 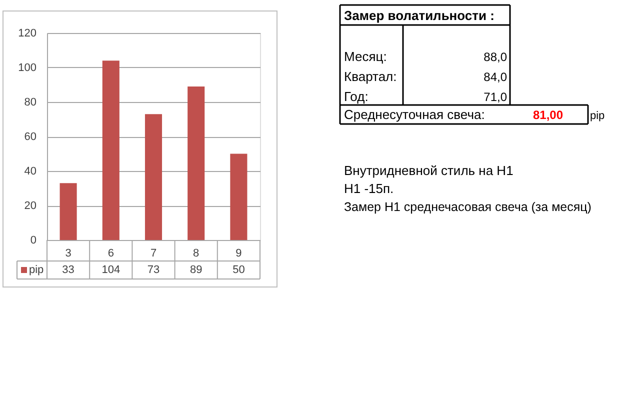 What do you see at coordinates (429, 170) in the screenshot?
I see `text: Внутридневной стиль на H1` at bounding box center [429, 170].